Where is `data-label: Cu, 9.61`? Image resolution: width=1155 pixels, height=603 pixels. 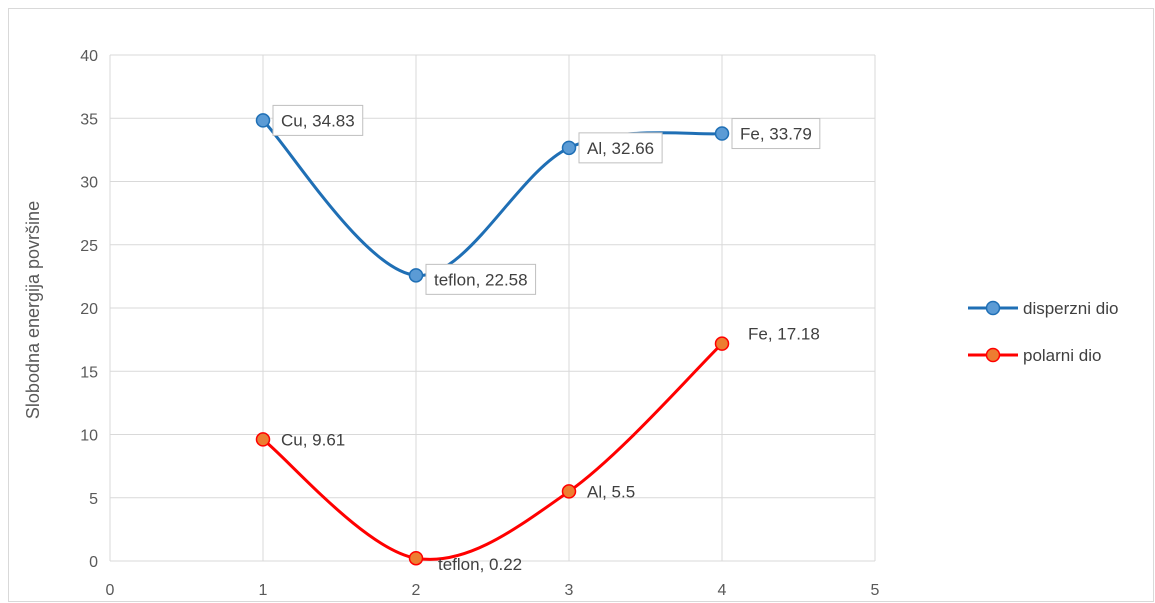 data-label: Cu, 9.61 is located at coordinates (313, 439).